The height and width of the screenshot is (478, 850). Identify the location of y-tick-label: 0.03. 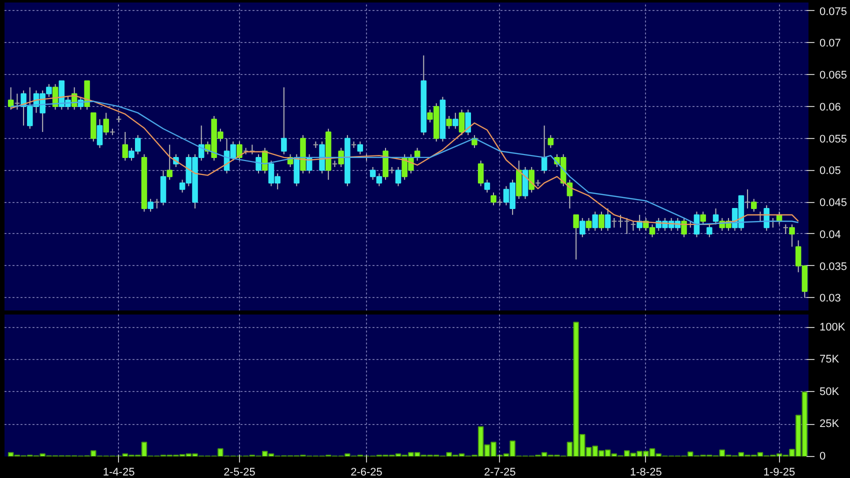
(830, 298).